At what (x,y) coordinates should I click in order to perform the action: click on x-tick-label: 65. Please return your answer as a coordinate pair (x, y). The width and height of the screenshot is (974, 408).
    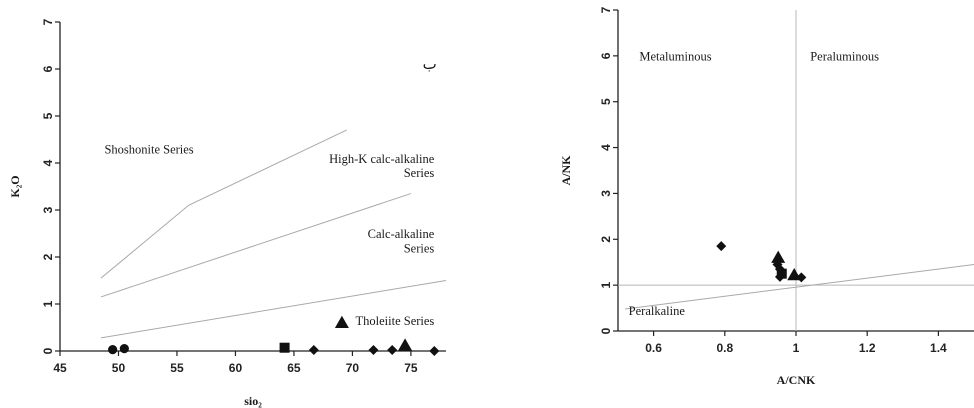
    Looking at the image, I should click on (294, 368).